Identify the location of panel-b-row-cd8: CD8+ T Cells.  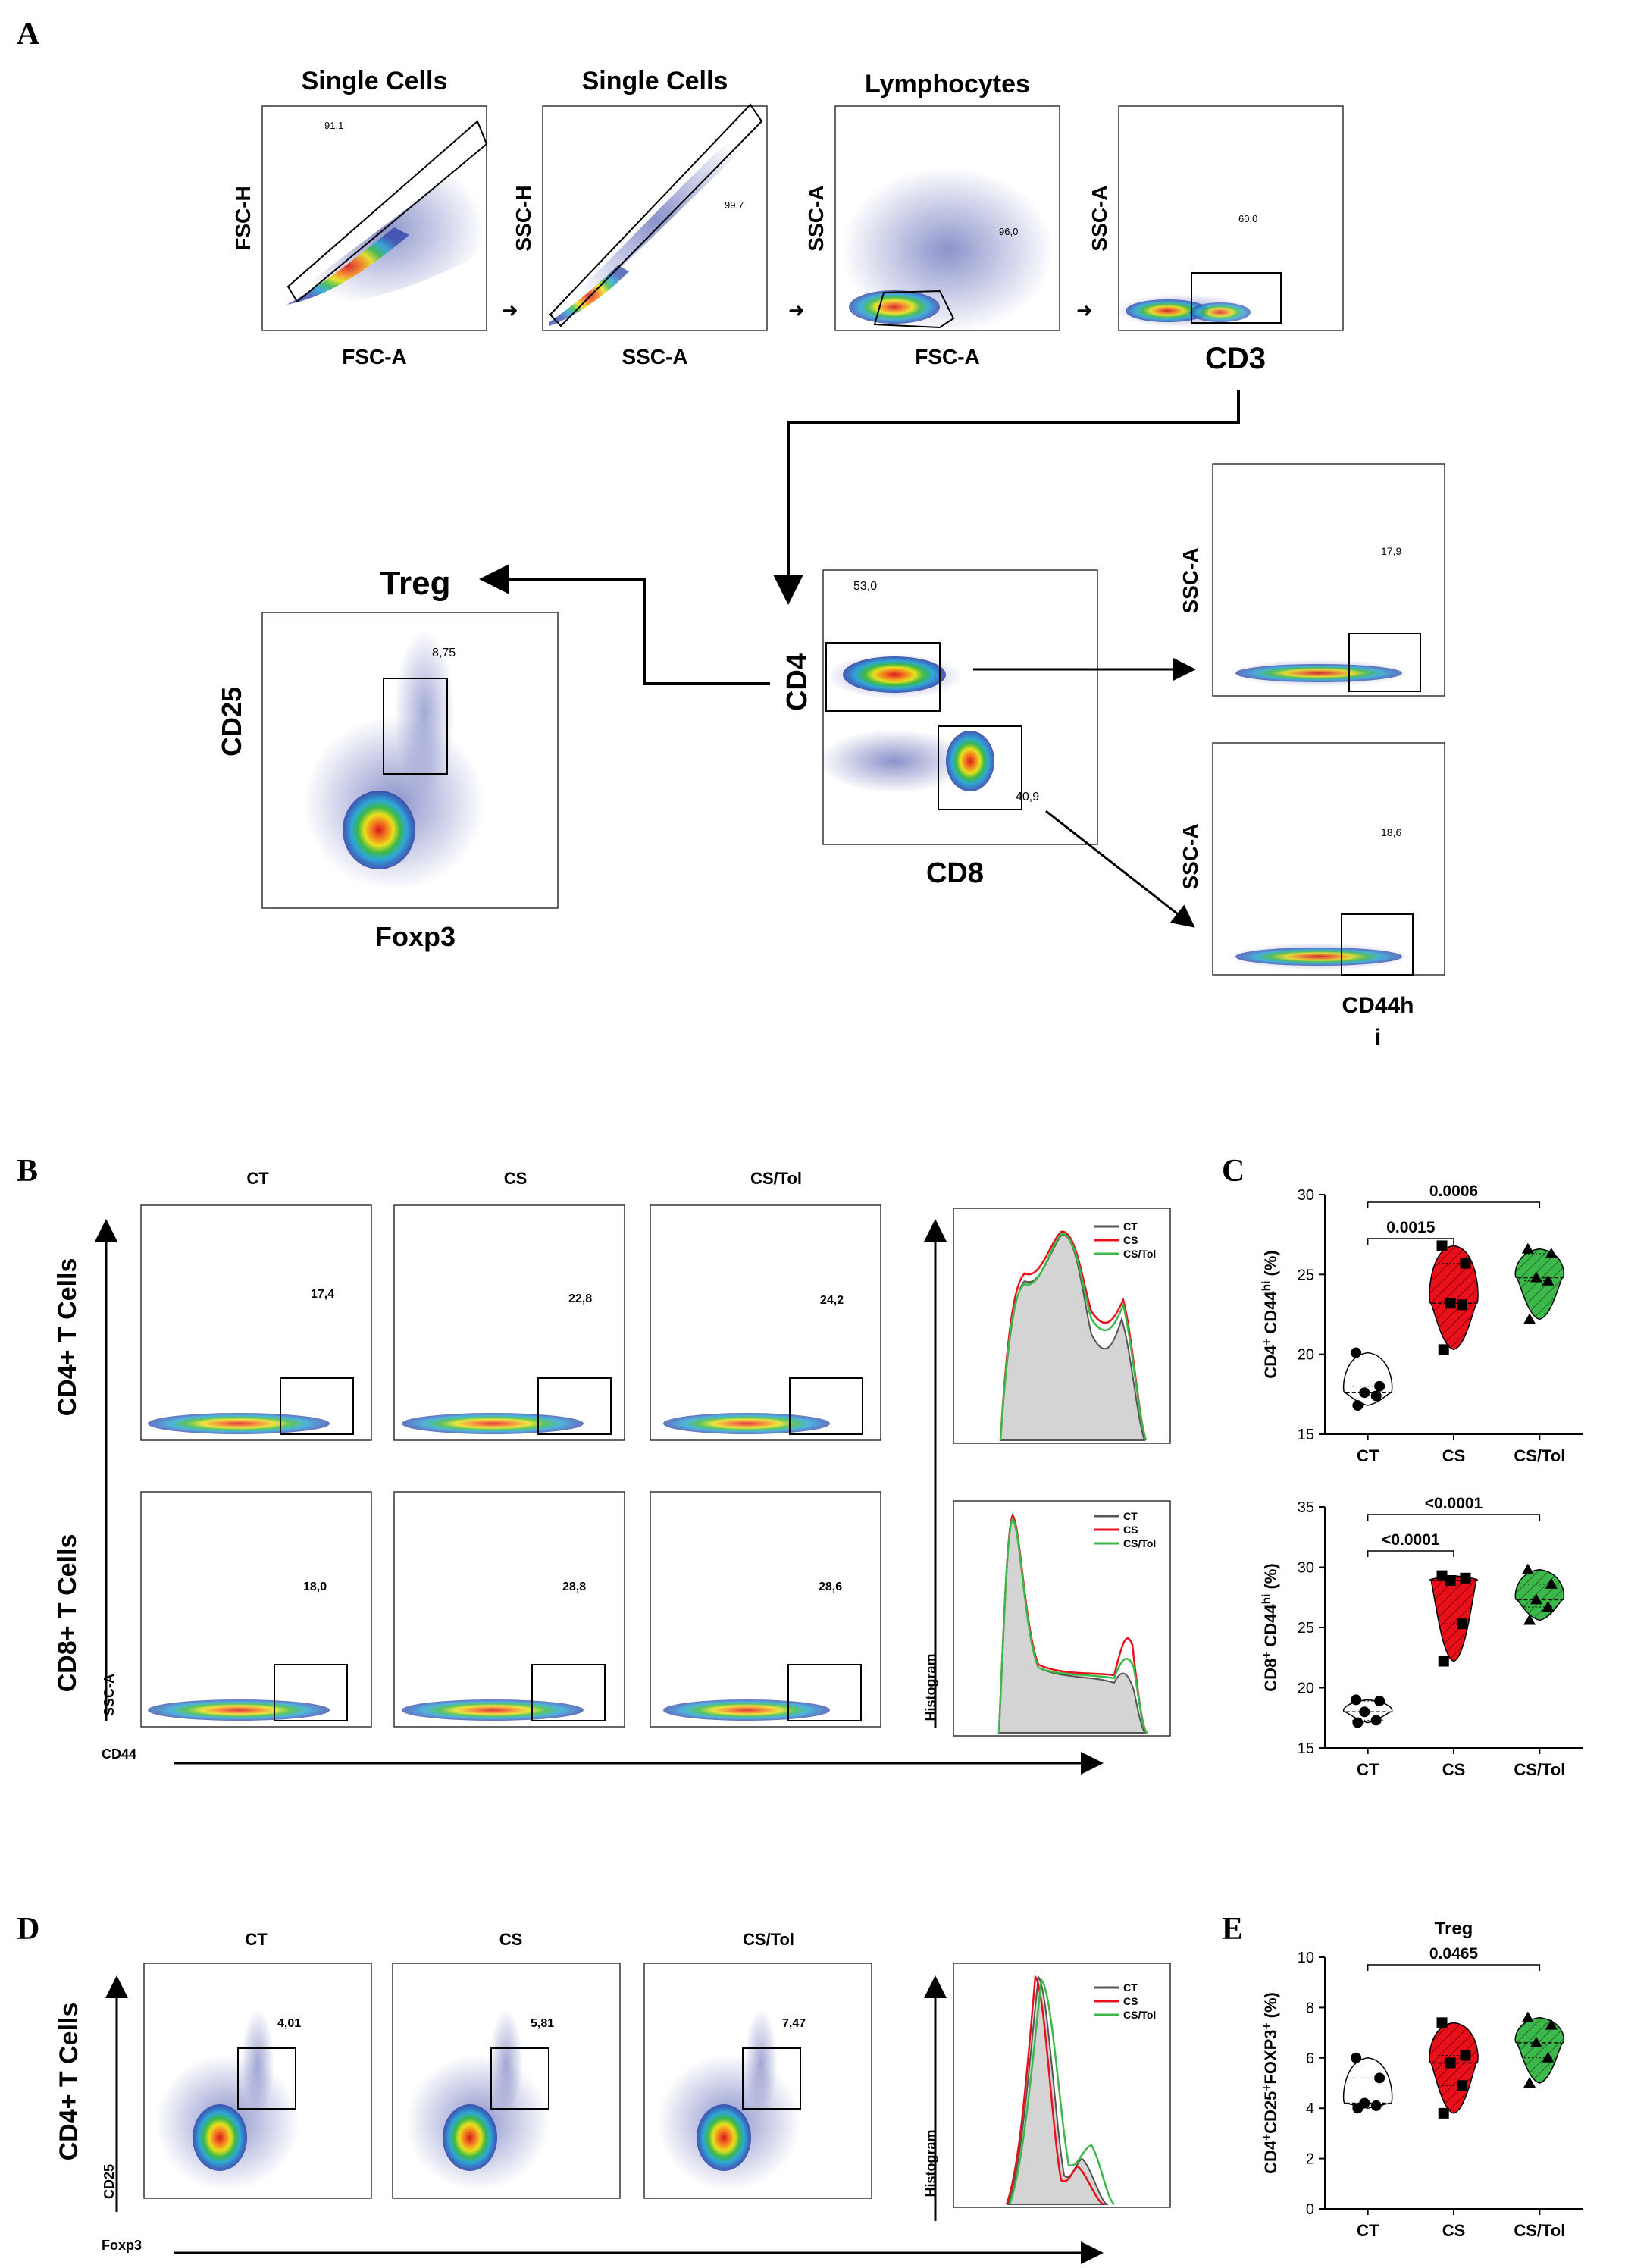
(67, 1613).